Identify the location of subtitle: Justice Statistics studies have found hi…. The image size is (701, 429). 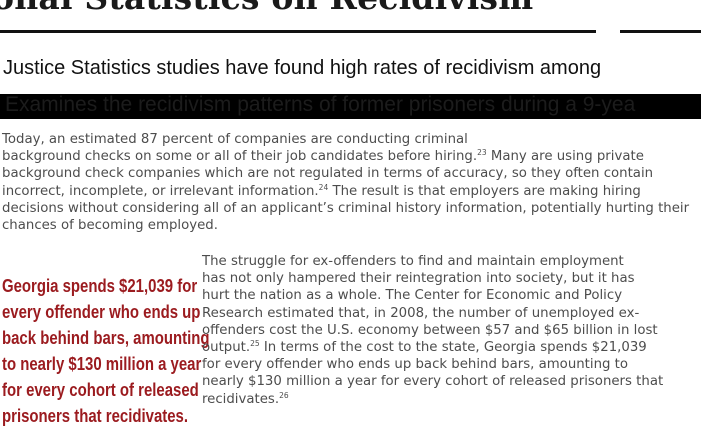
(302, 68).